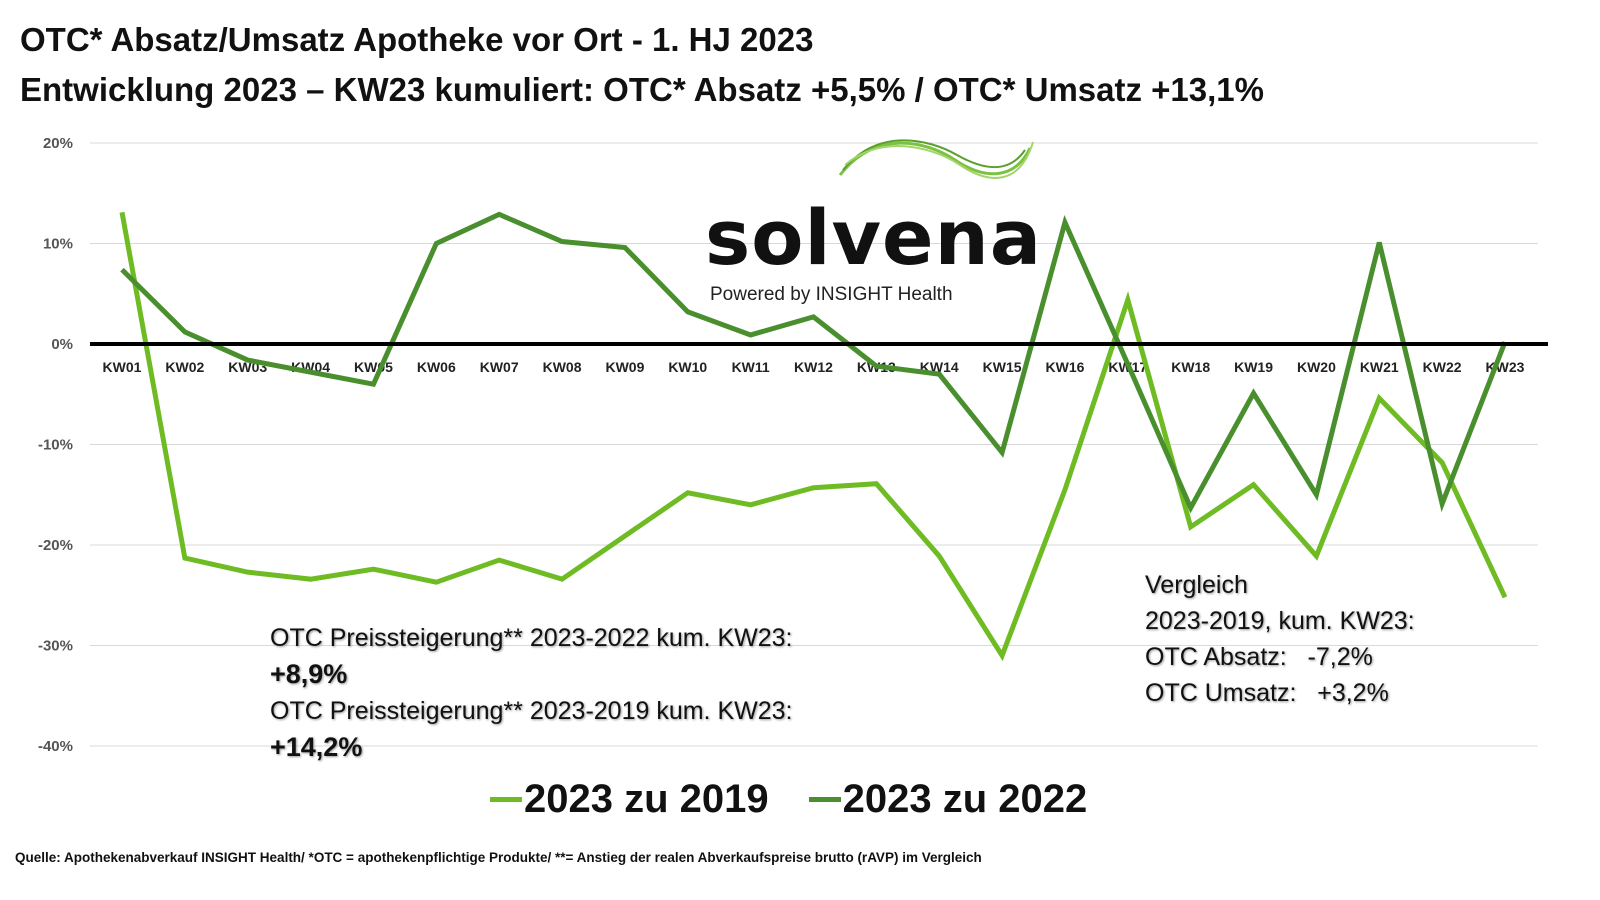 This screenshot has width=1600, height=900. What do you see at coordinates (55, 646) in the screenshot?
I see `y-tick-label: -30%` at bounding box center [55, 646].